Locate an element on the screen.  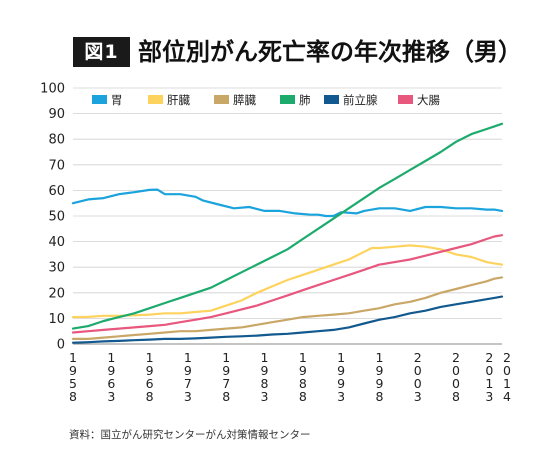
y-tick-label: 70 is located at coordinates (56, 165).